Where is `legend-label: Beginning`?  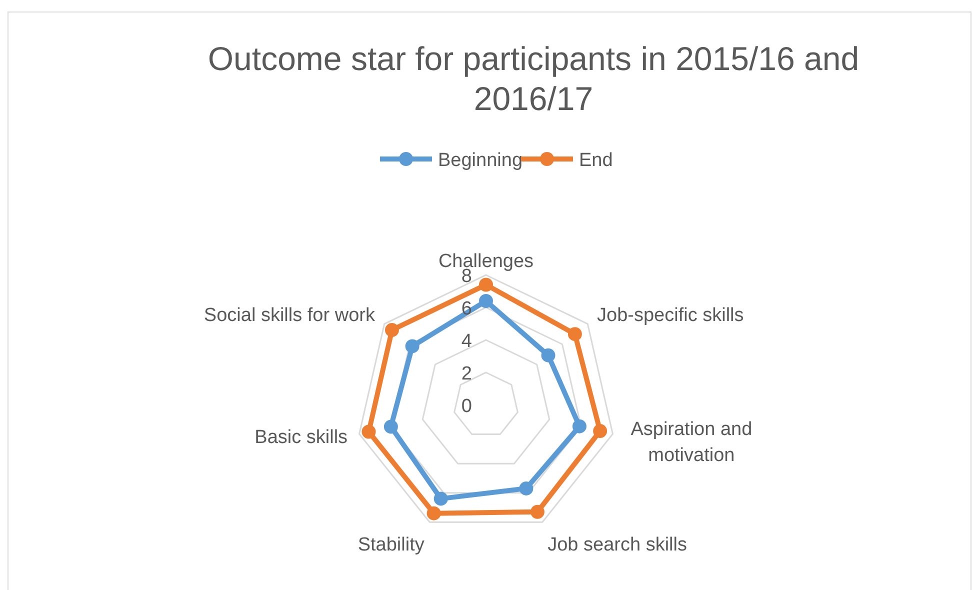
legend-label: Beginning is located at coordinates (480, 160).